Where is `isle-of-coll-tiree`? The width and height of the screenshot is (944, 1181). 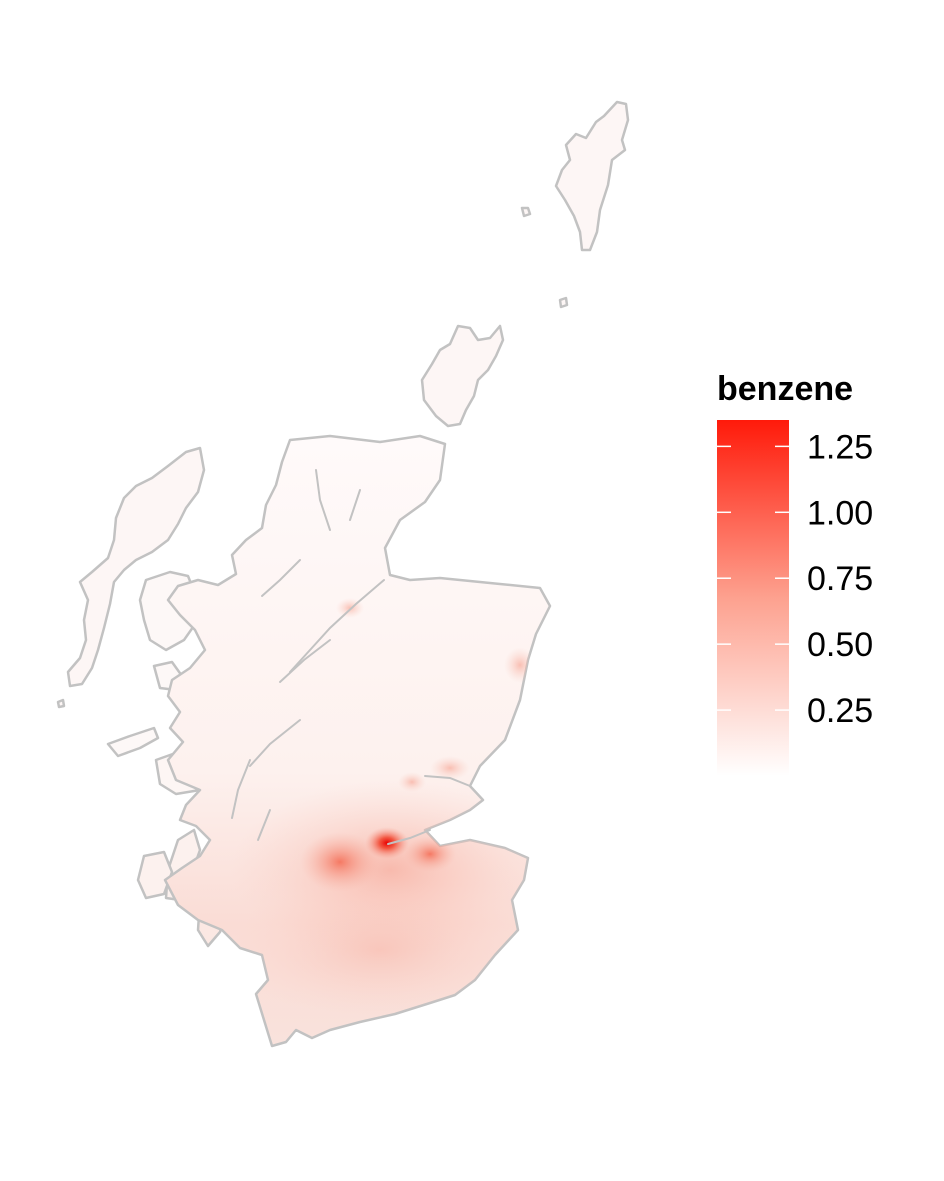 isle-of-coll-tiree is located at coordinates (133, 742).